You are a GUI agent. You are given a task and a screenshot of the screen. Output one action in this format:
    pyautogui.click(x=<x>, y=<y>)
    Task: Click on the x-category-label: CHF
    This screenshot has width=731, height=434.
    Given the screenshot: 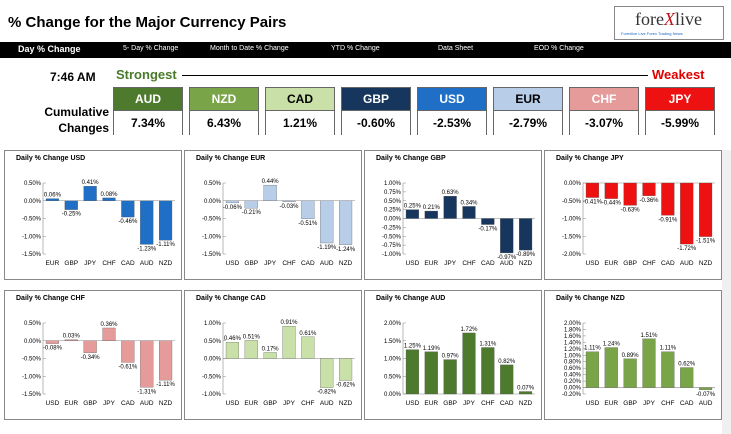 What is the action you would take?
    pyautogui.click(x=288, y=263)
    